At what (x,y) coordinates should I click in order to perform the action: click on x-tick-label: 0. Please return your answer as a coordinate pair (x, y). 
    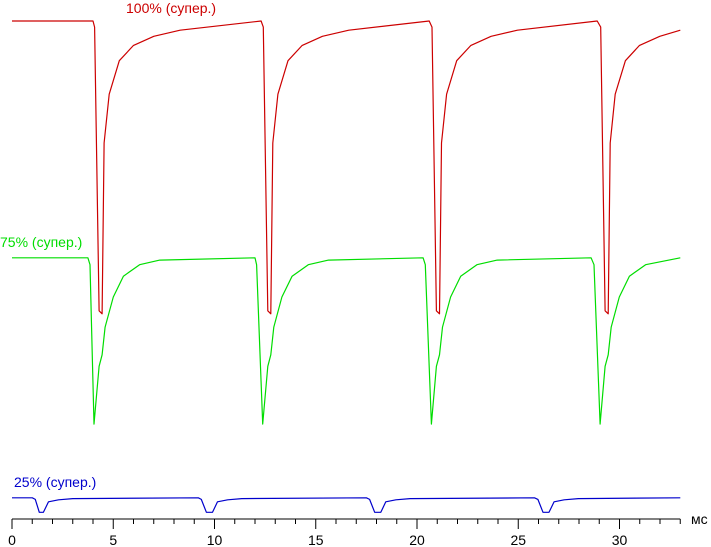
    Looking at the image, I should click on (12, 539).